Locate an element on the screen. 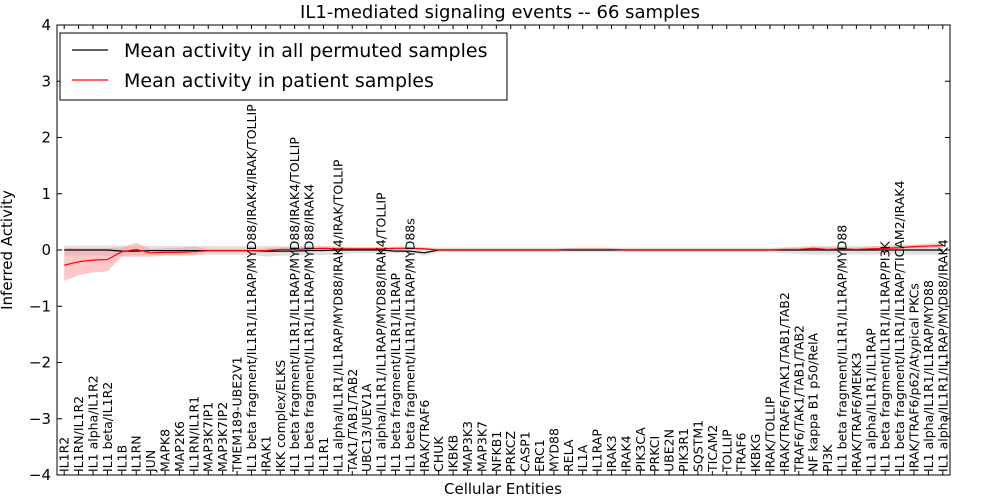  x-category-label: TRAF6 is located at coordinates (741, 452).